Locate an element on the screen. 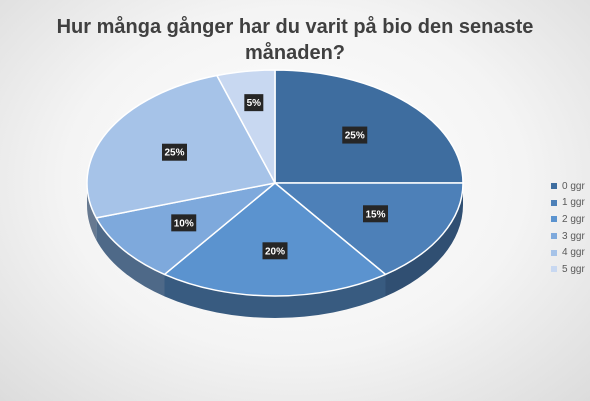 This screenshot has width=590, height=401. data-label-1-ggr: 15% is located at coordinates (376, 214).